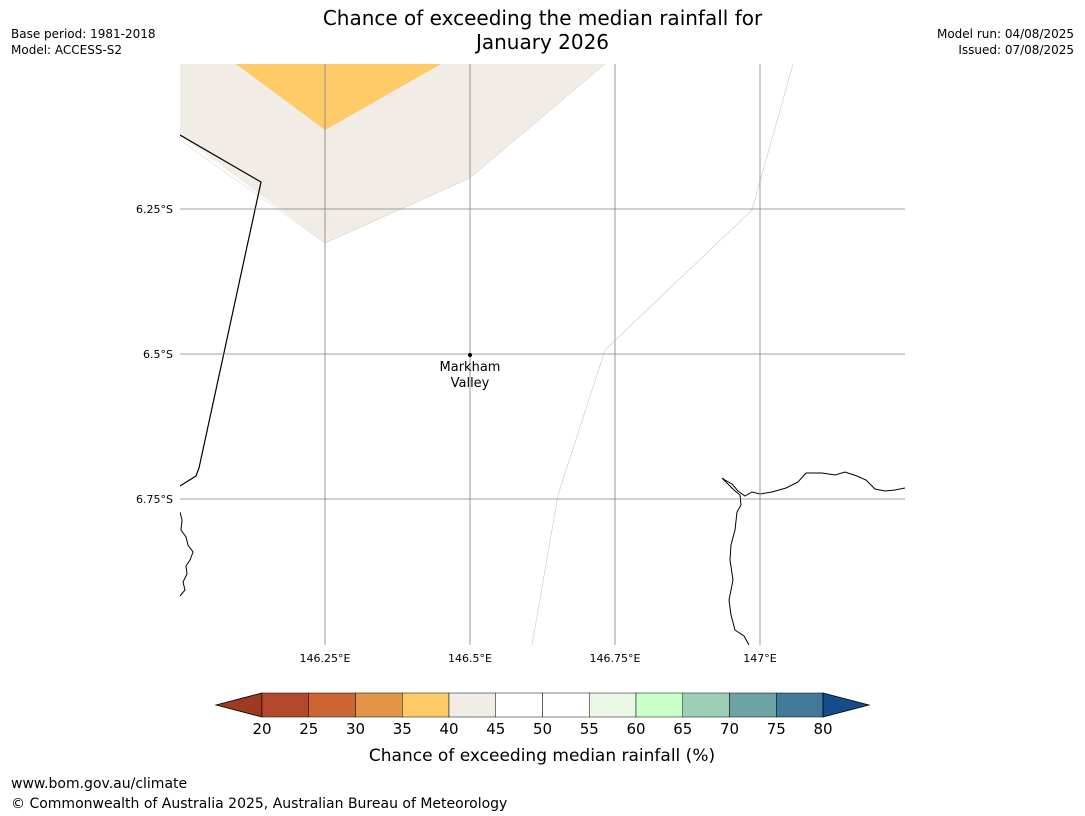  What do you see at coordinates (615, 658) in the screenshot?
I see `lon-label-146-75: 146.75°E` at bounding box center [615, 658].